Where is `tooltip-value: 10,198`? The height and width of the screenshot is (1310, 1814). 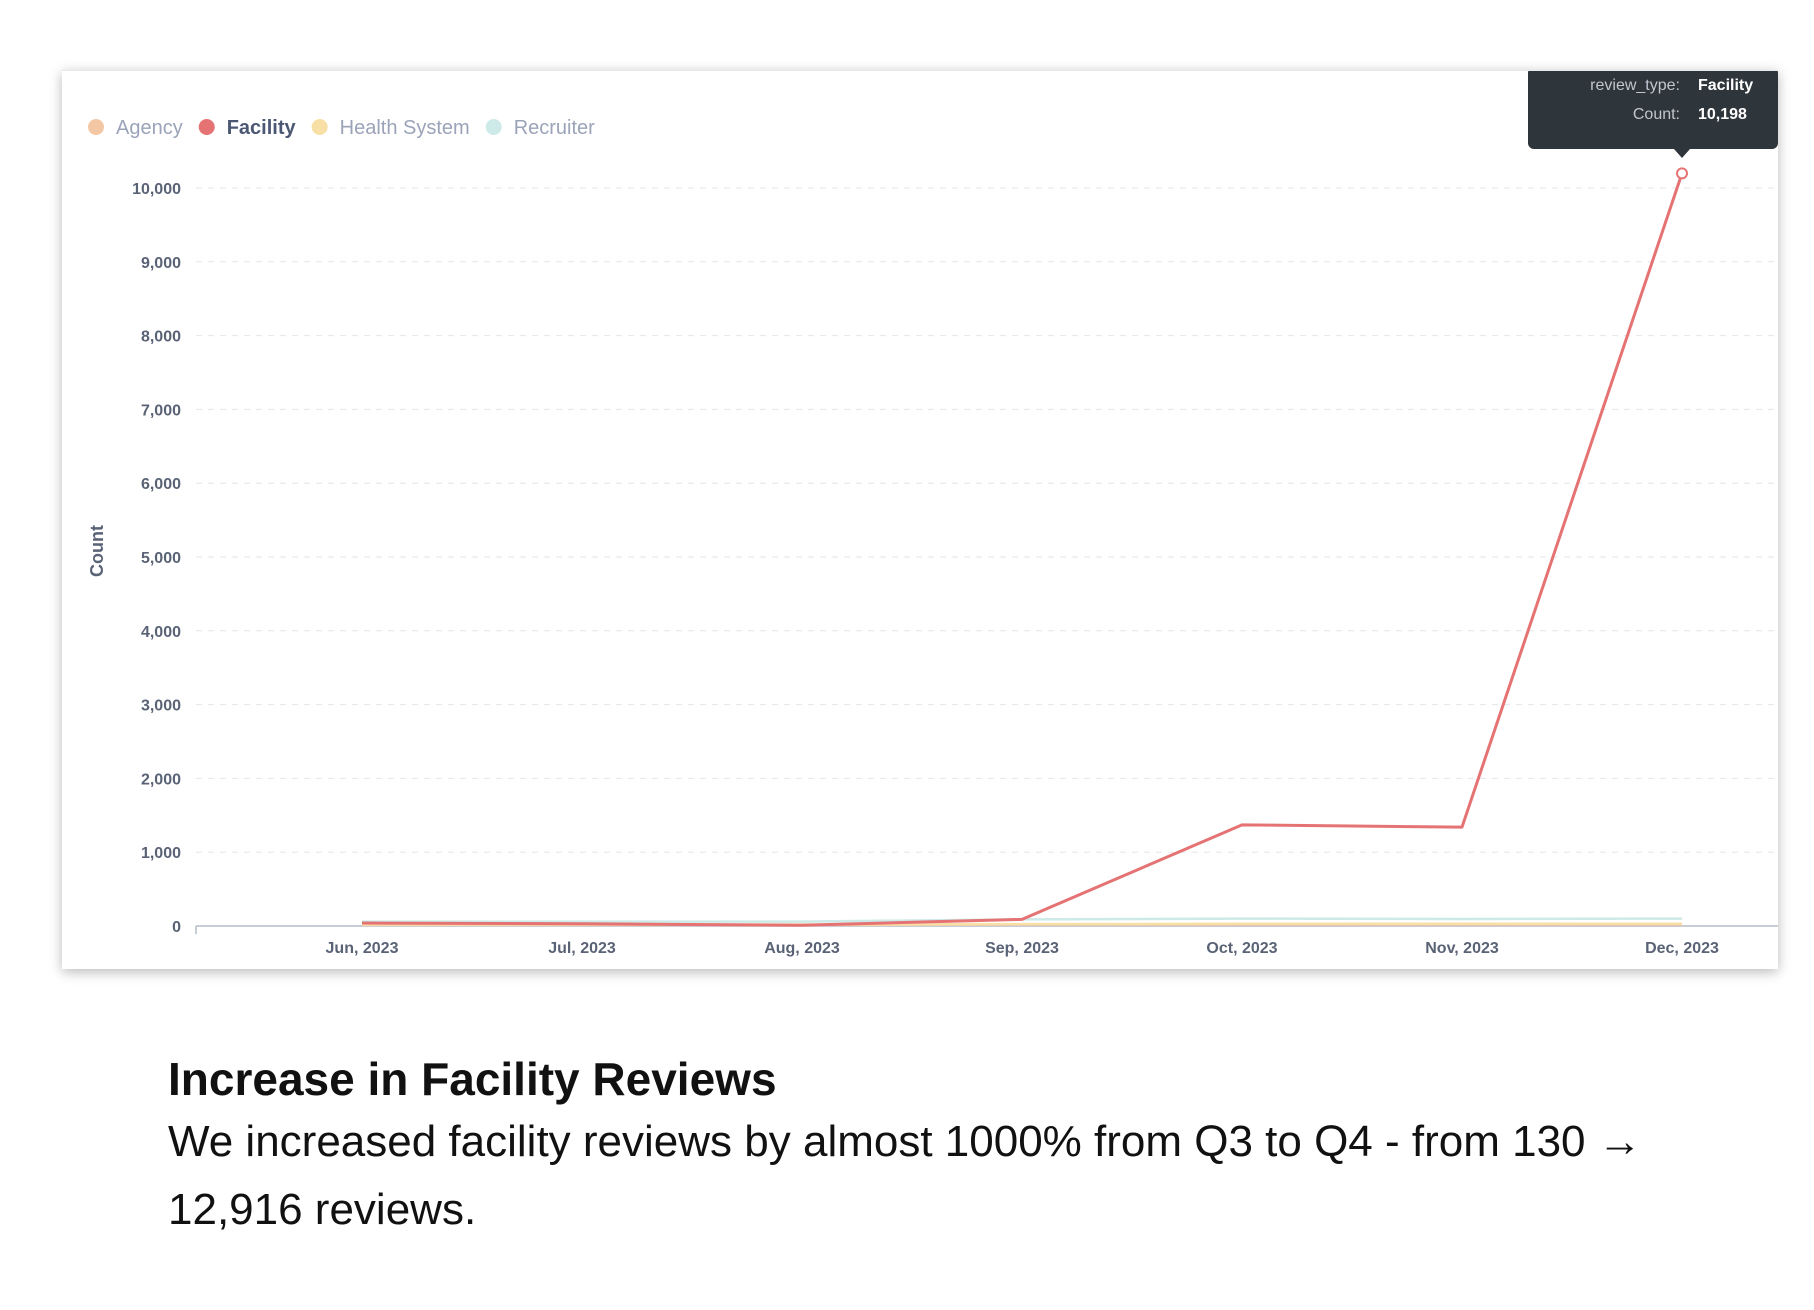
tooltip-value: 10,198 is located at coordinates (1722, 114).